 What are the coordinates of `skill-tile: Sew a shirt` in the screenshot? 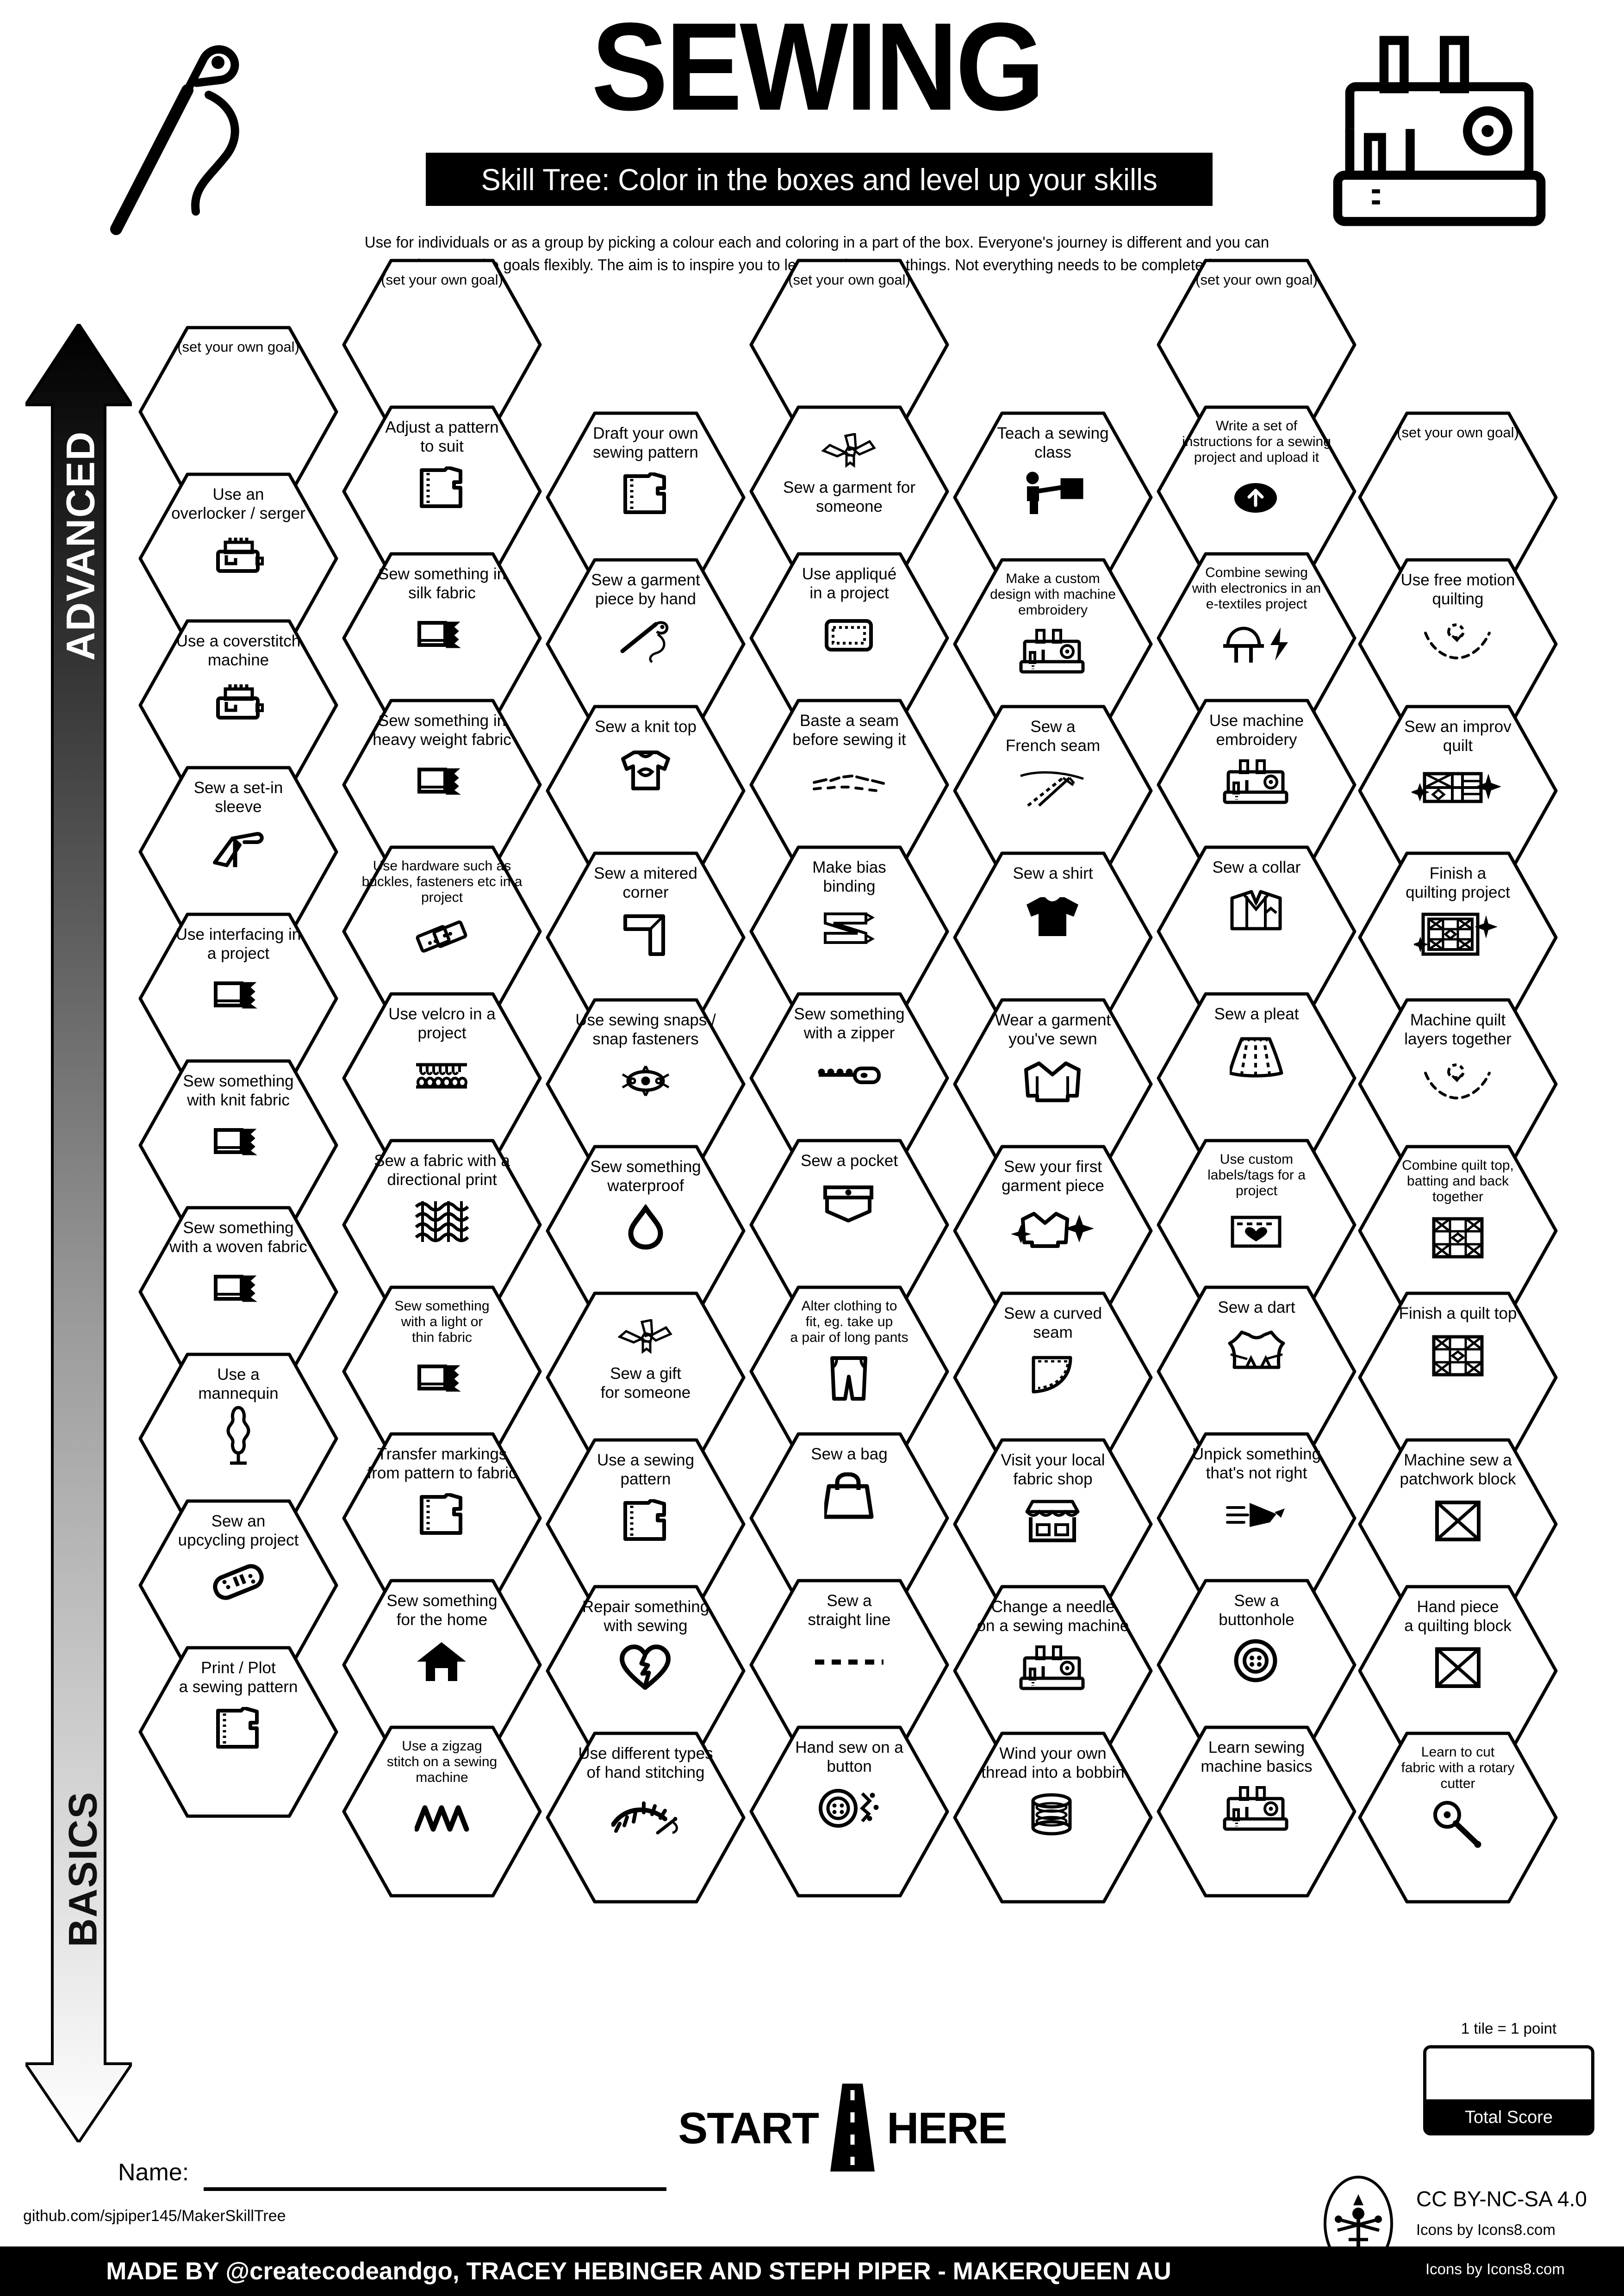 It's located at (1053, 938).